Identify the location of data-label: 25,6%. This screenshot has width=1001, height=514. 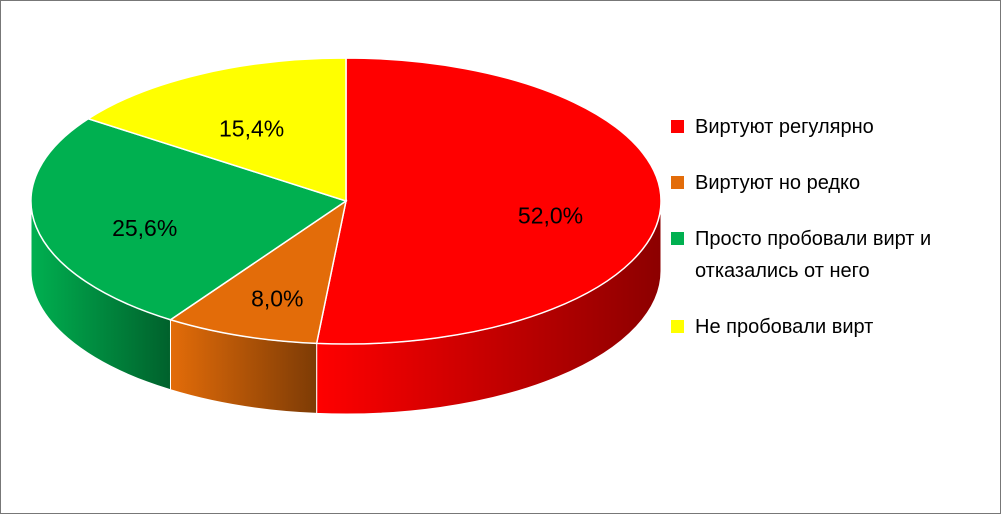
(144, 228).